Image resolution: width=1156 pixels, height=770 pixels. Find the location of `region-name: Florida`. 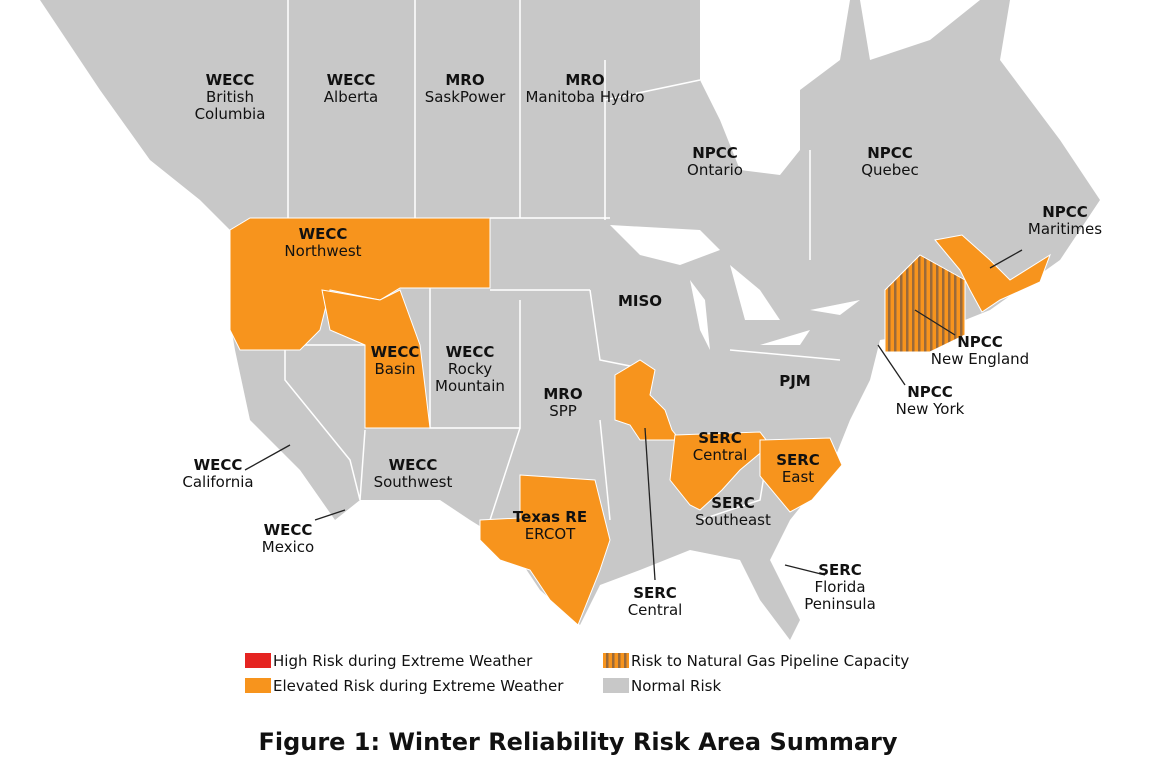

region-name: Florida is located at coordinates (839, 587).